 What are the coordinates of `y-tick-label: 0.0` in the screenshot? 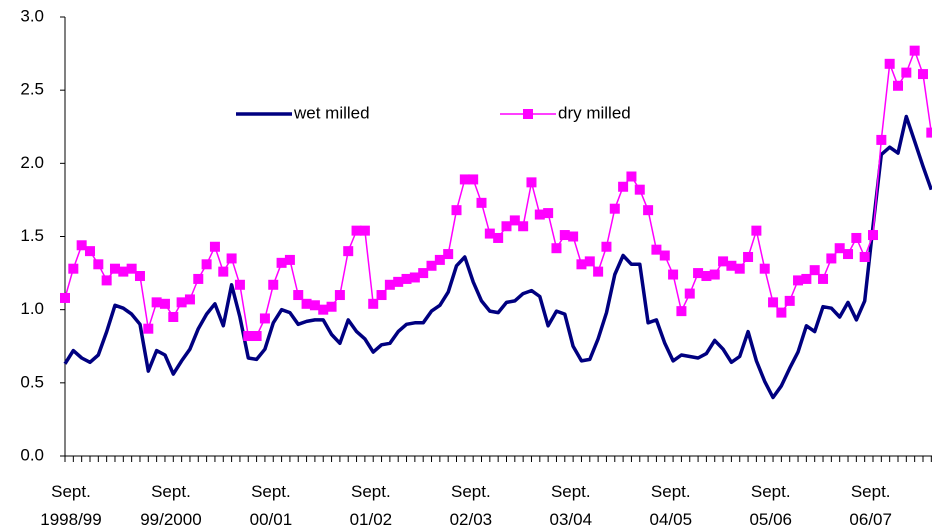 It's located at (32, 454).